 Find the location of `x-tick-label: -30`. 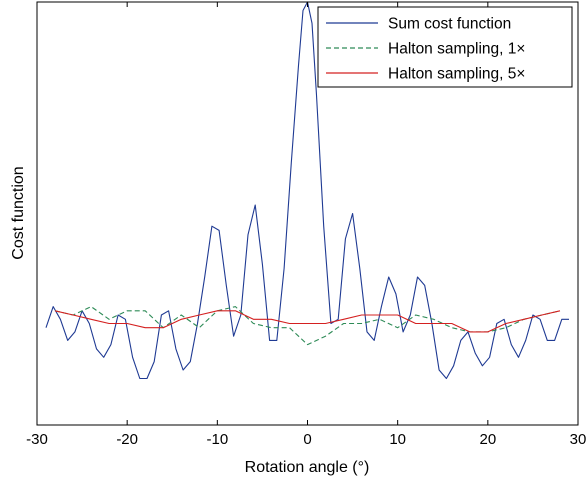

x-tick-label: -30 is located at coordinates (37, 439).